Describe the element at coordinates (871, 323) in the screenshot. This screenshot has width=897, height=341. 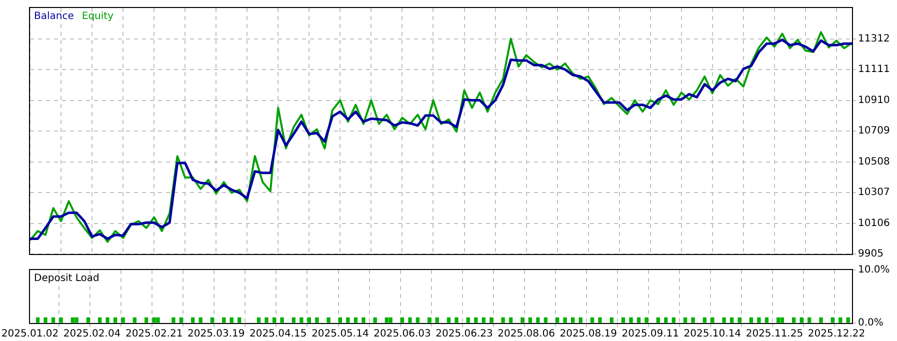
I see `y-tick-label: 0.0%` at that location.